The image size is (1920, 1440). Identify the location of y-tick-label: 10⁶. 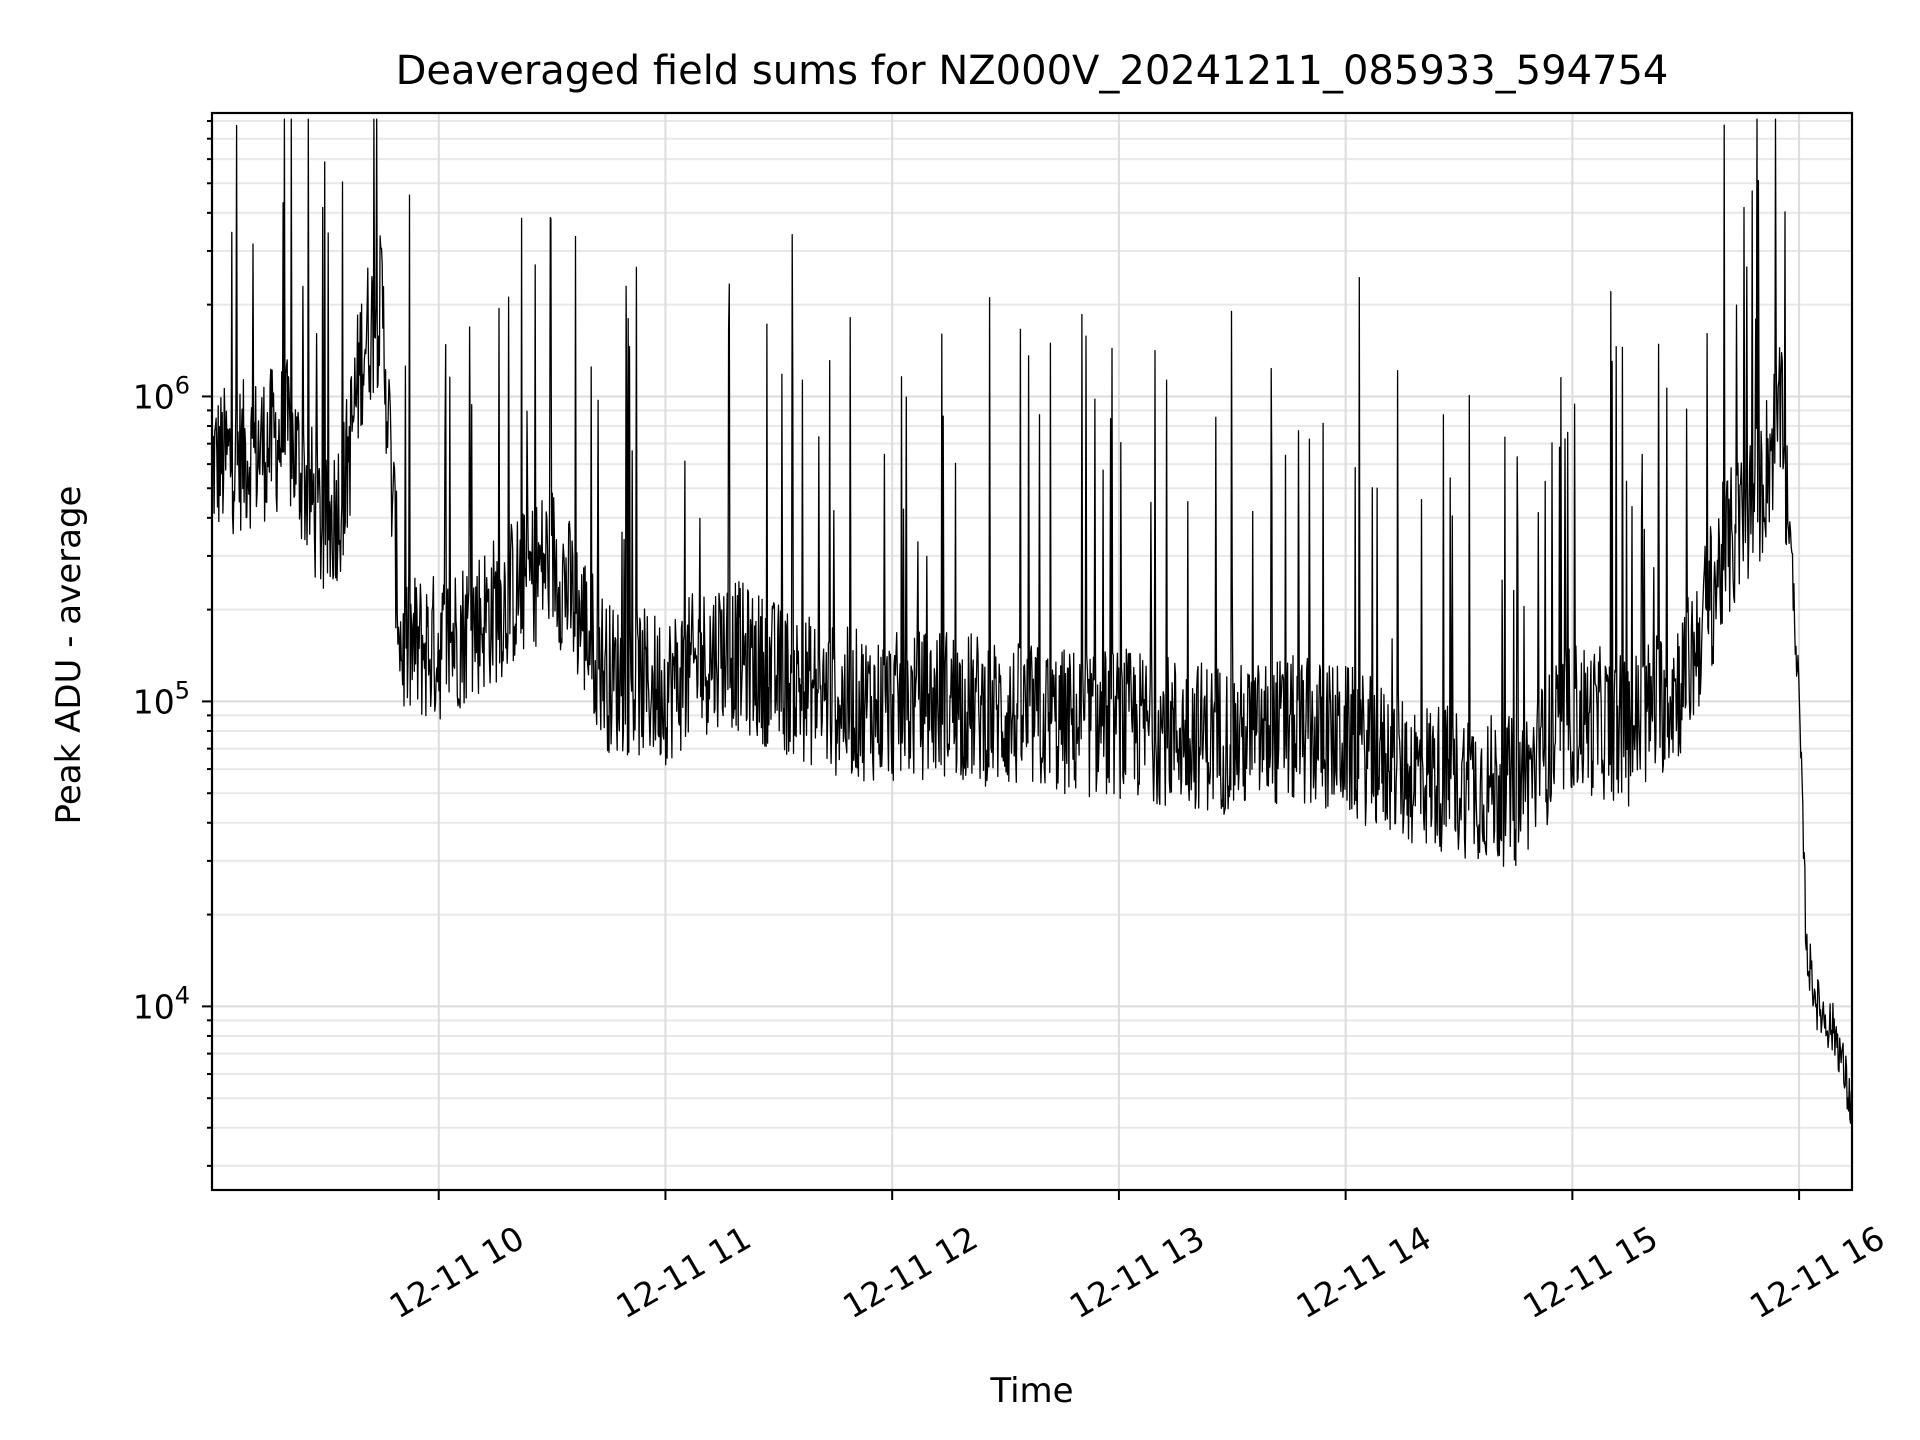
(161, 393).